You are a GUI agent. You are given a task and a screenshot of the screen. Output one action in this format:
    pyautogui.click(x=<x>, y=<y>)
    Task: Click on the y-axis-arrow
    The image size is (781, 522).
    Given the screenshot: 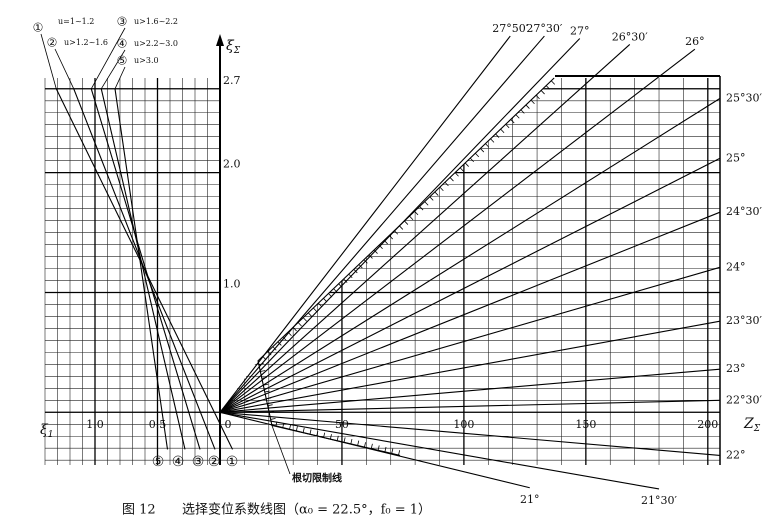 What is the action you would take?
    pyautogui.click(x=220, y=40)
    